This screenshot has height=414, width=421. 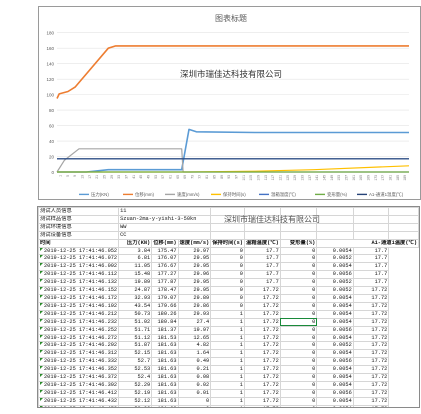 I want to click on column-header: A1-通道1温度(℃), so click(x=367, y=243).